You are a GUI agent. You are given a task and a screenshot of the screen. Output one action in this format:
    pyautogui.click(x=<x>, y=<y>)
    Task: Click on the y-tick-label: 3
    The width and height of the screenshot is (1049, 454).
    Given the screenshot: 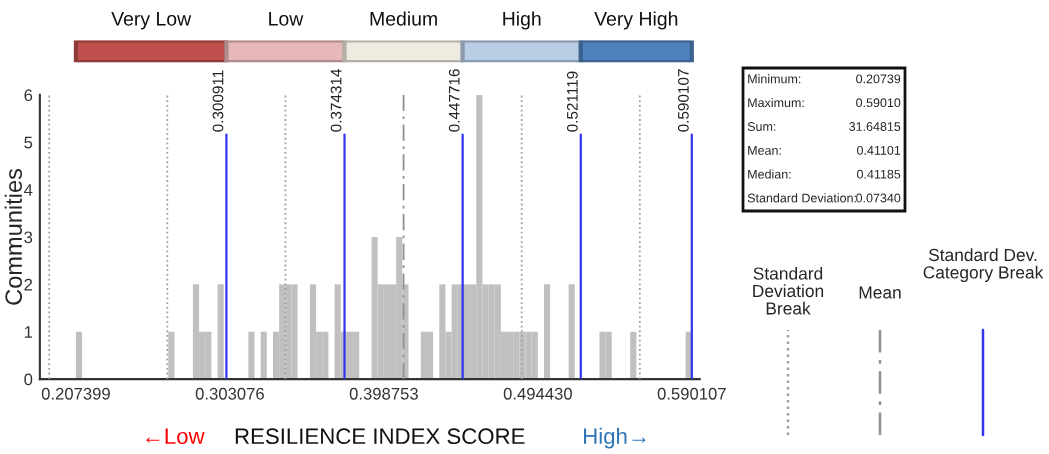 What is the action you would take?
    pyautogui.click(x=28, y=237)
    